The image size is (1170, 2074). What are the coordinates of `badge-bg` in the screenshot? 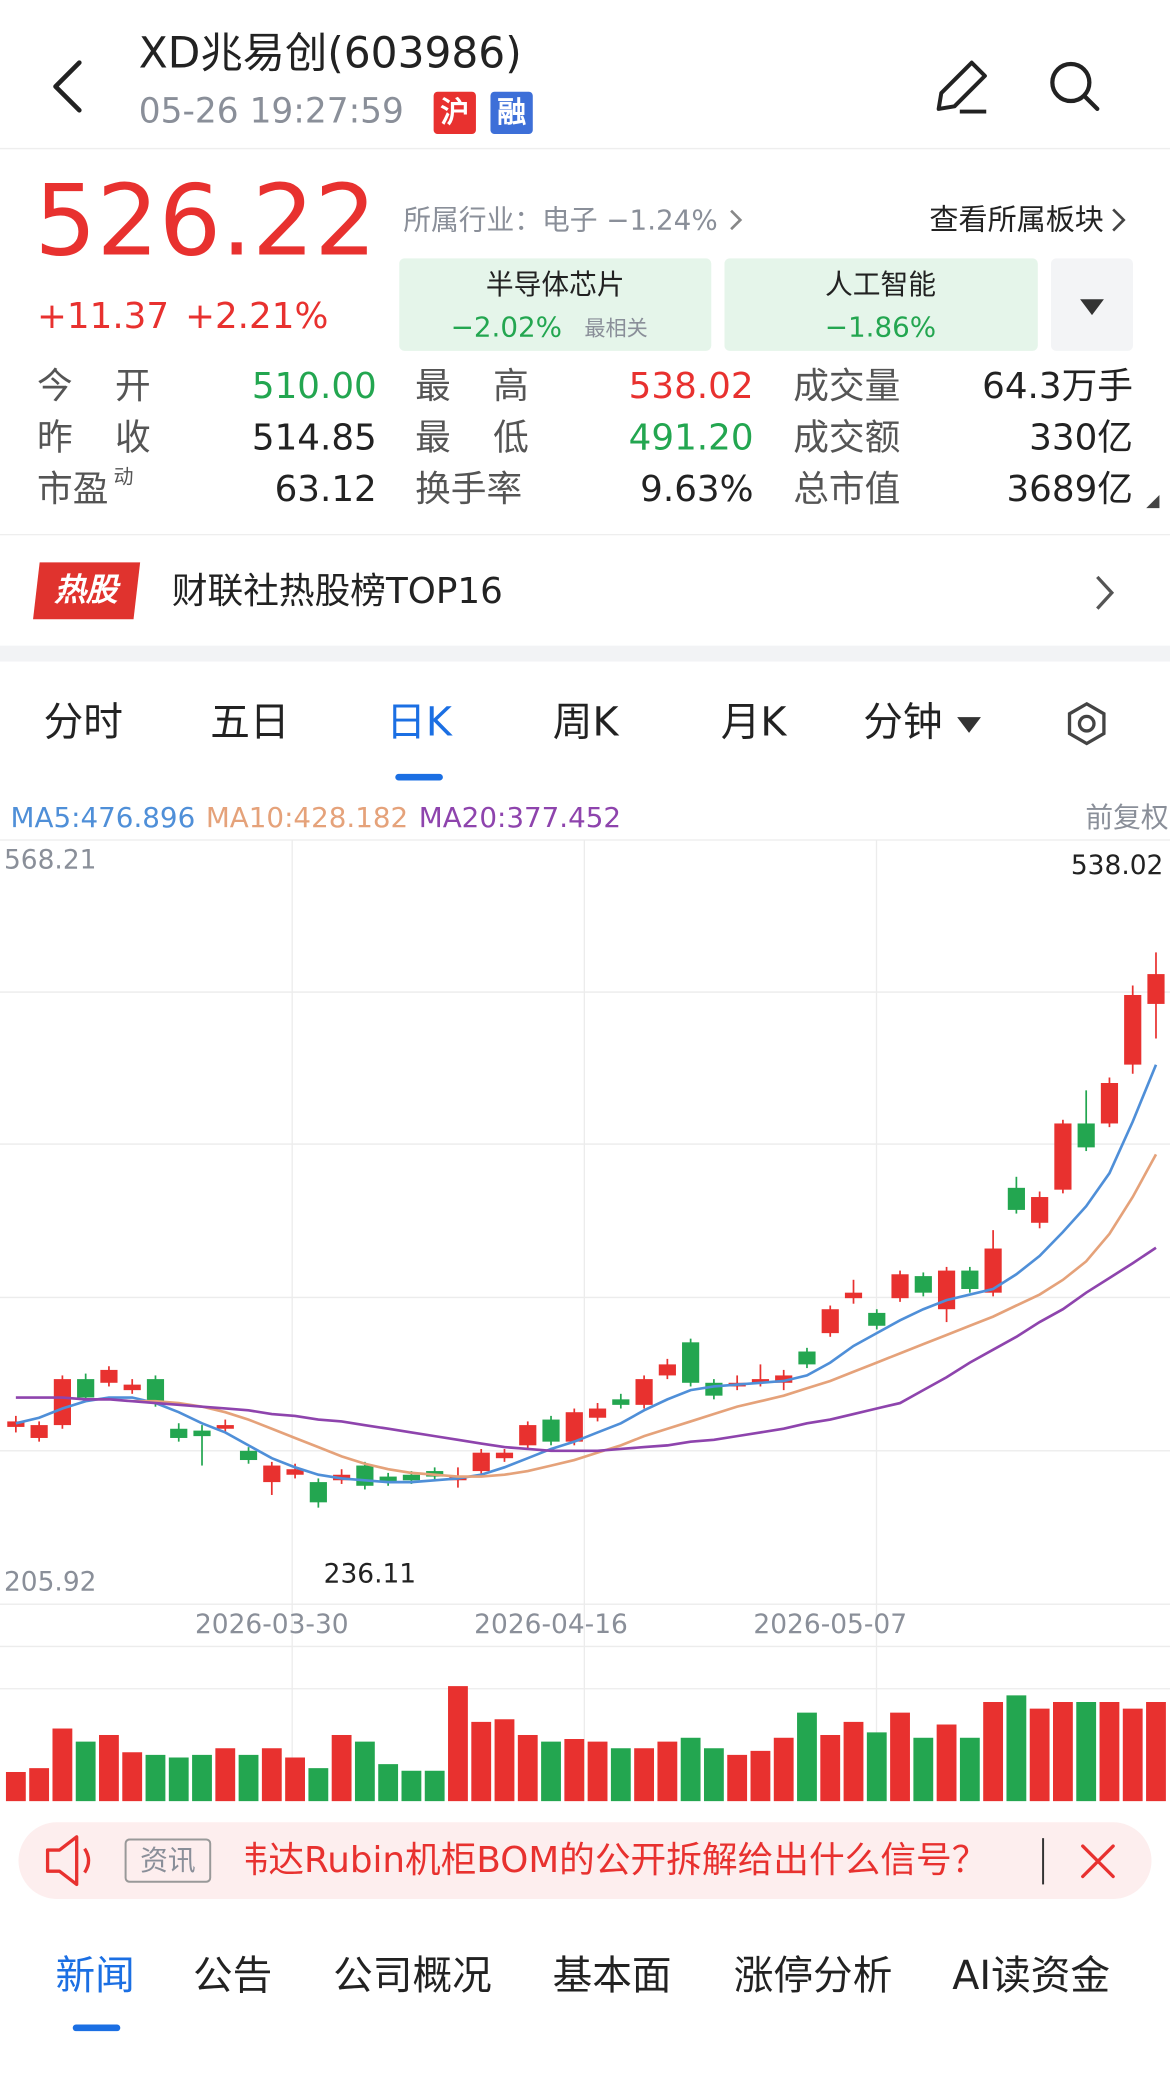 It's located at (454, 113).